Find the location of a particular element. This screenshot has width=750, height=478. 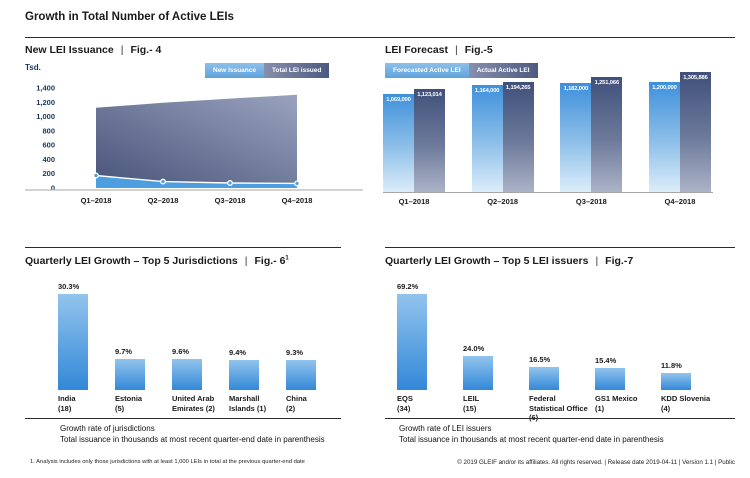

y-tick-label: 0 is located at coordinates (53, 188).